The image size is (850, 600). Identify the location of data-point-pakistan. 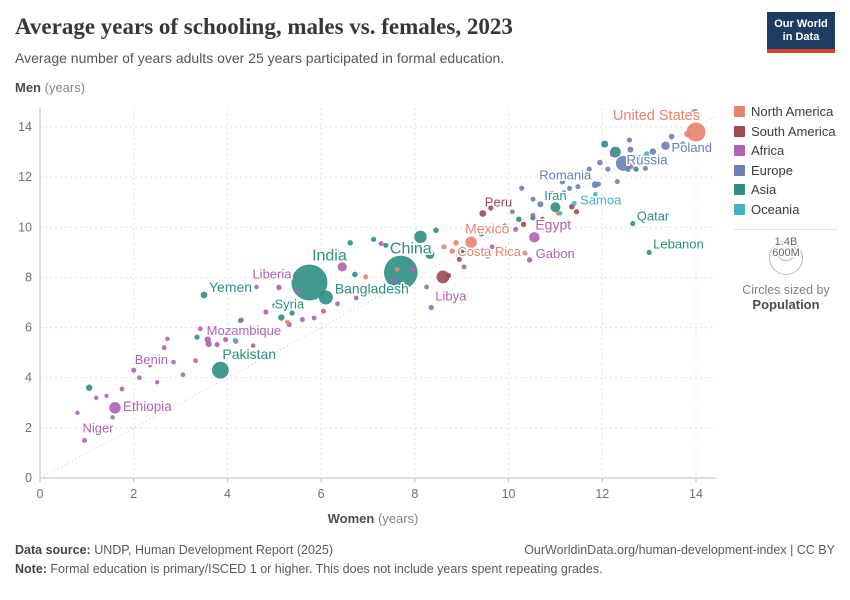
(220, 370).